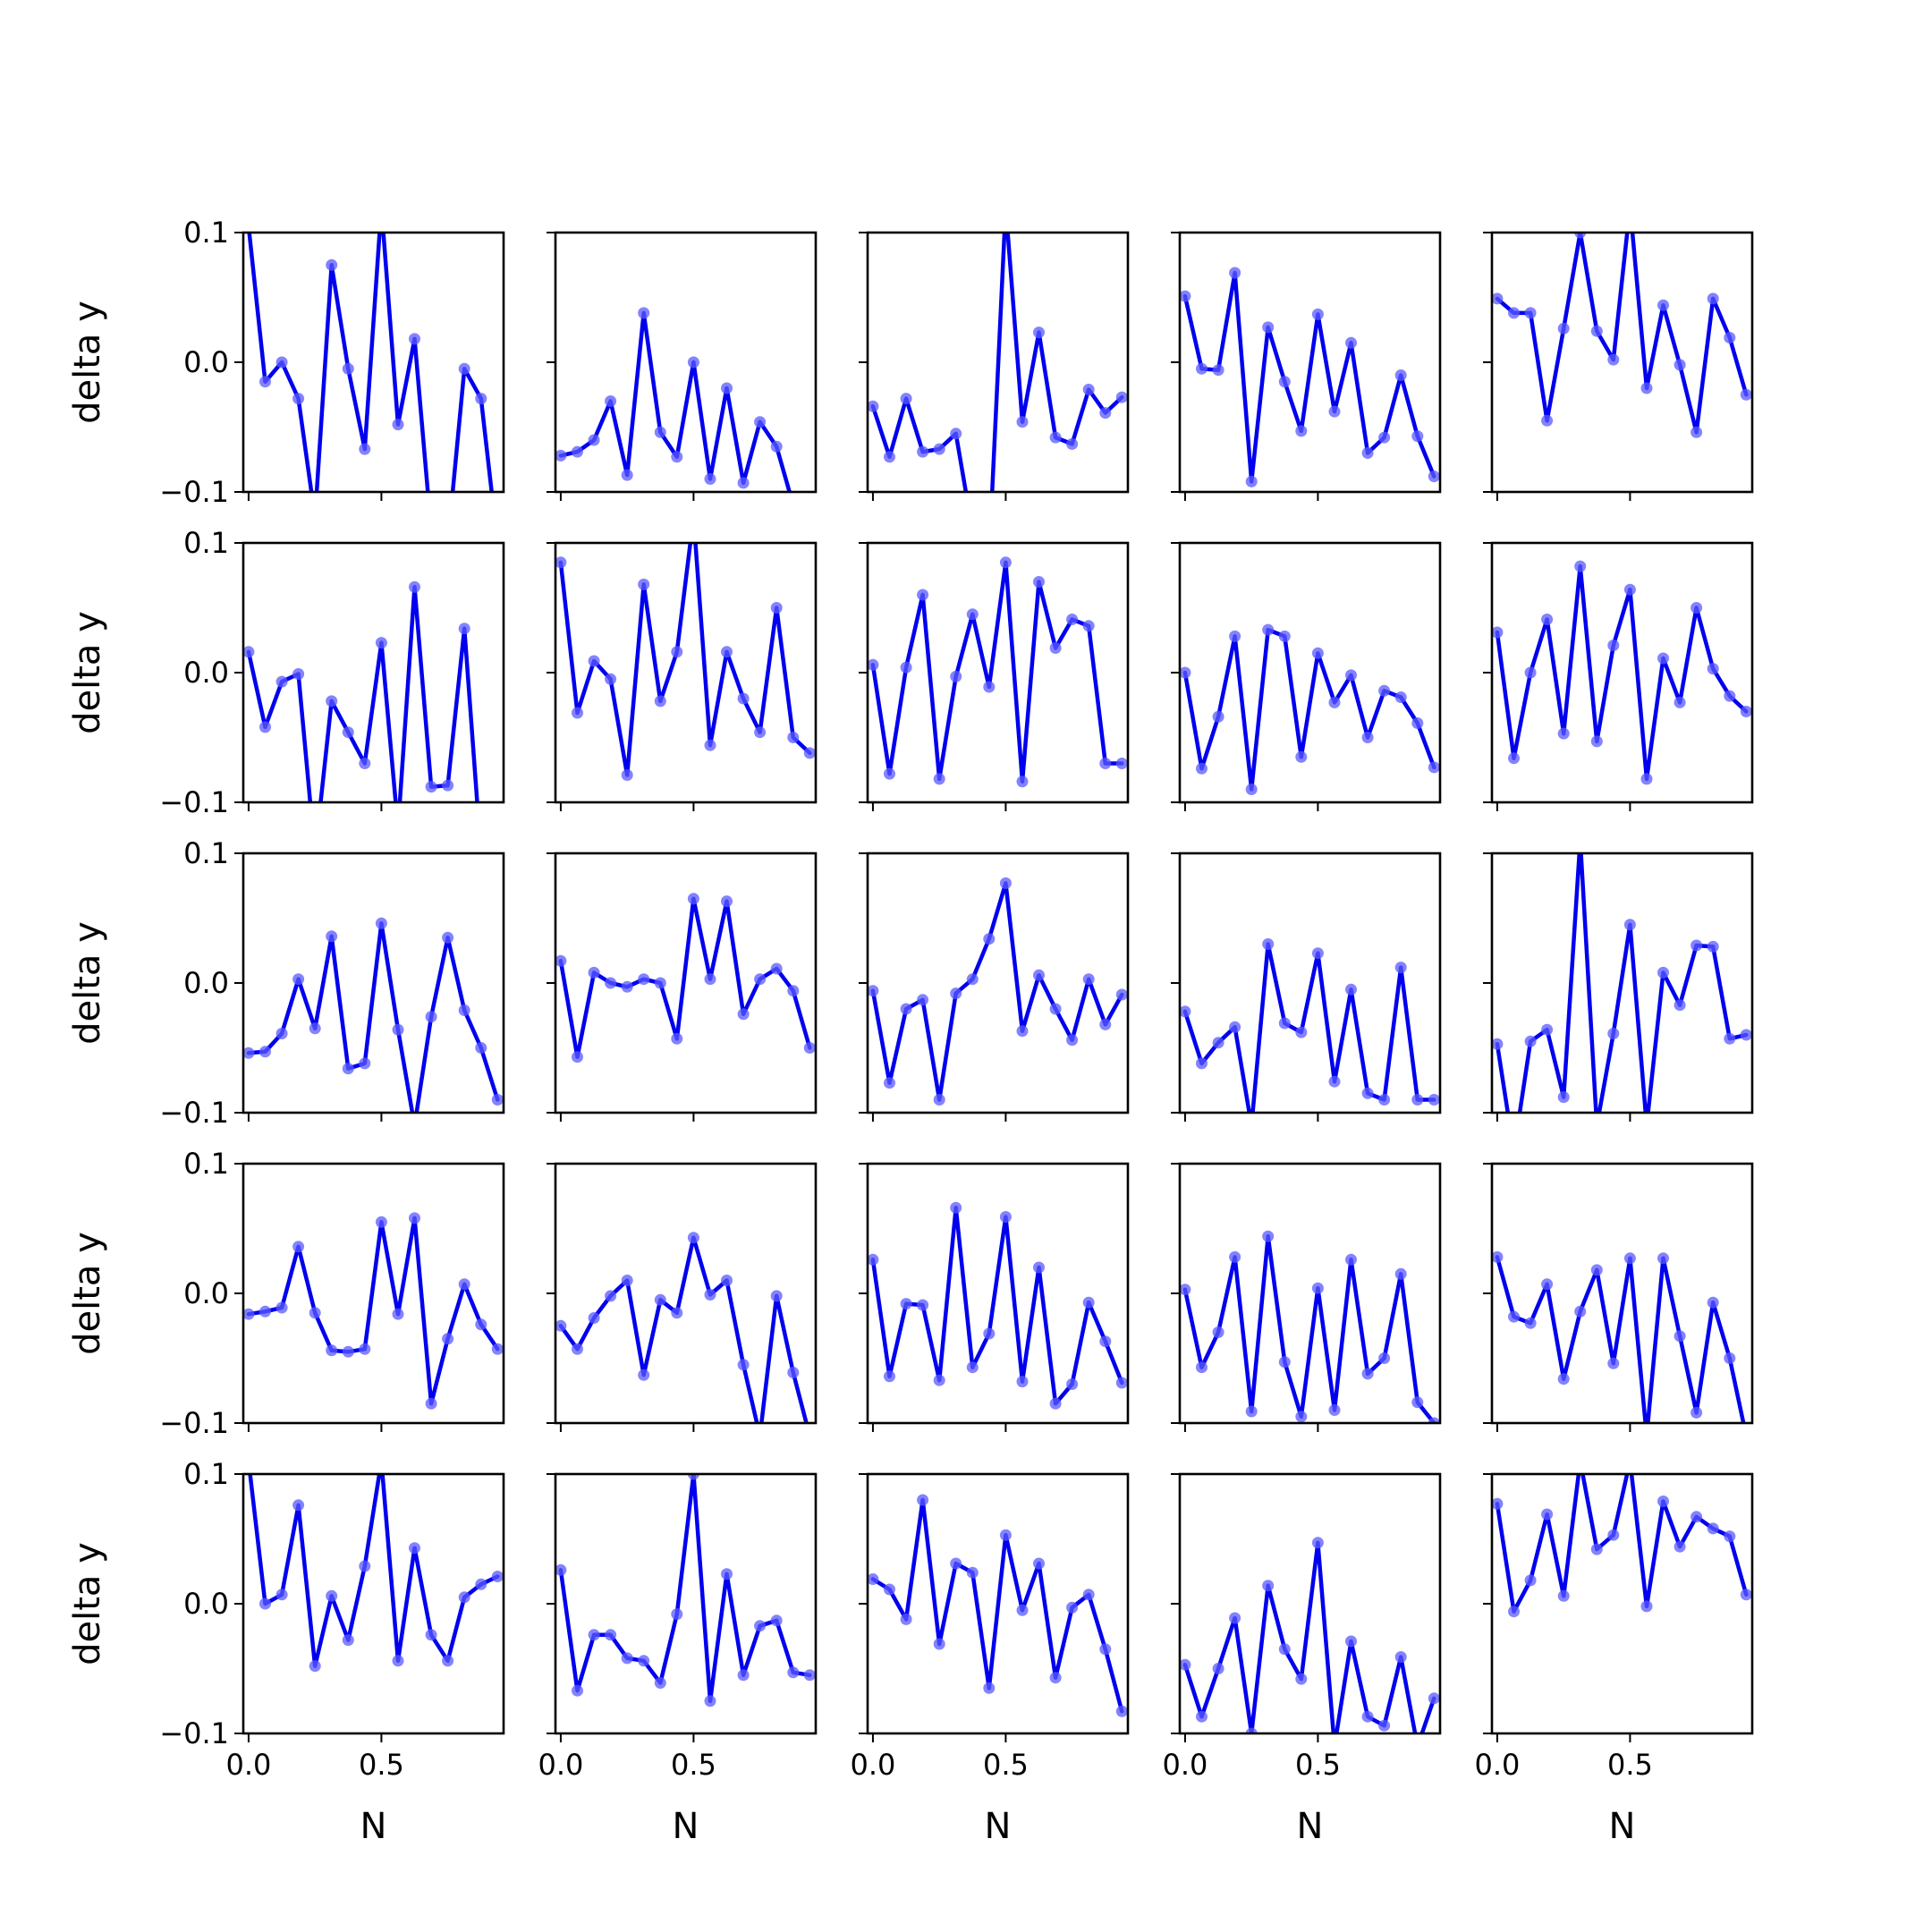  I want to click on x-axis-label: N, so click(686, 1826).